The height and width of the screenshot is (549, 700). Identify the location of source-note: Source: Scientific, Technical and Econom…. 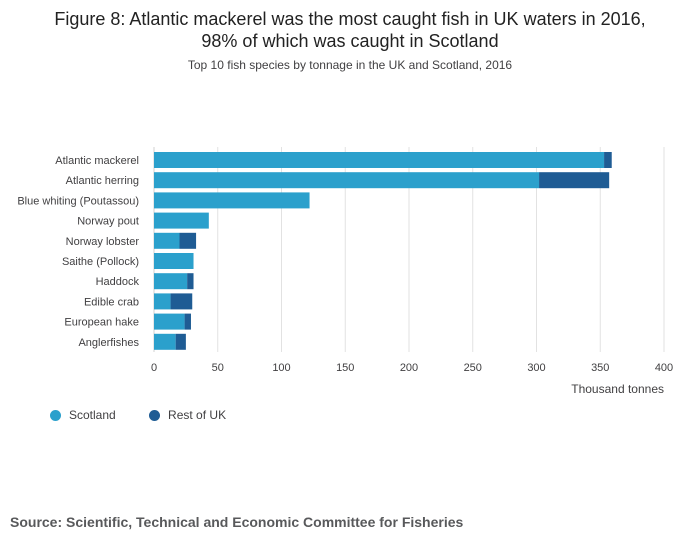
(237, 522).